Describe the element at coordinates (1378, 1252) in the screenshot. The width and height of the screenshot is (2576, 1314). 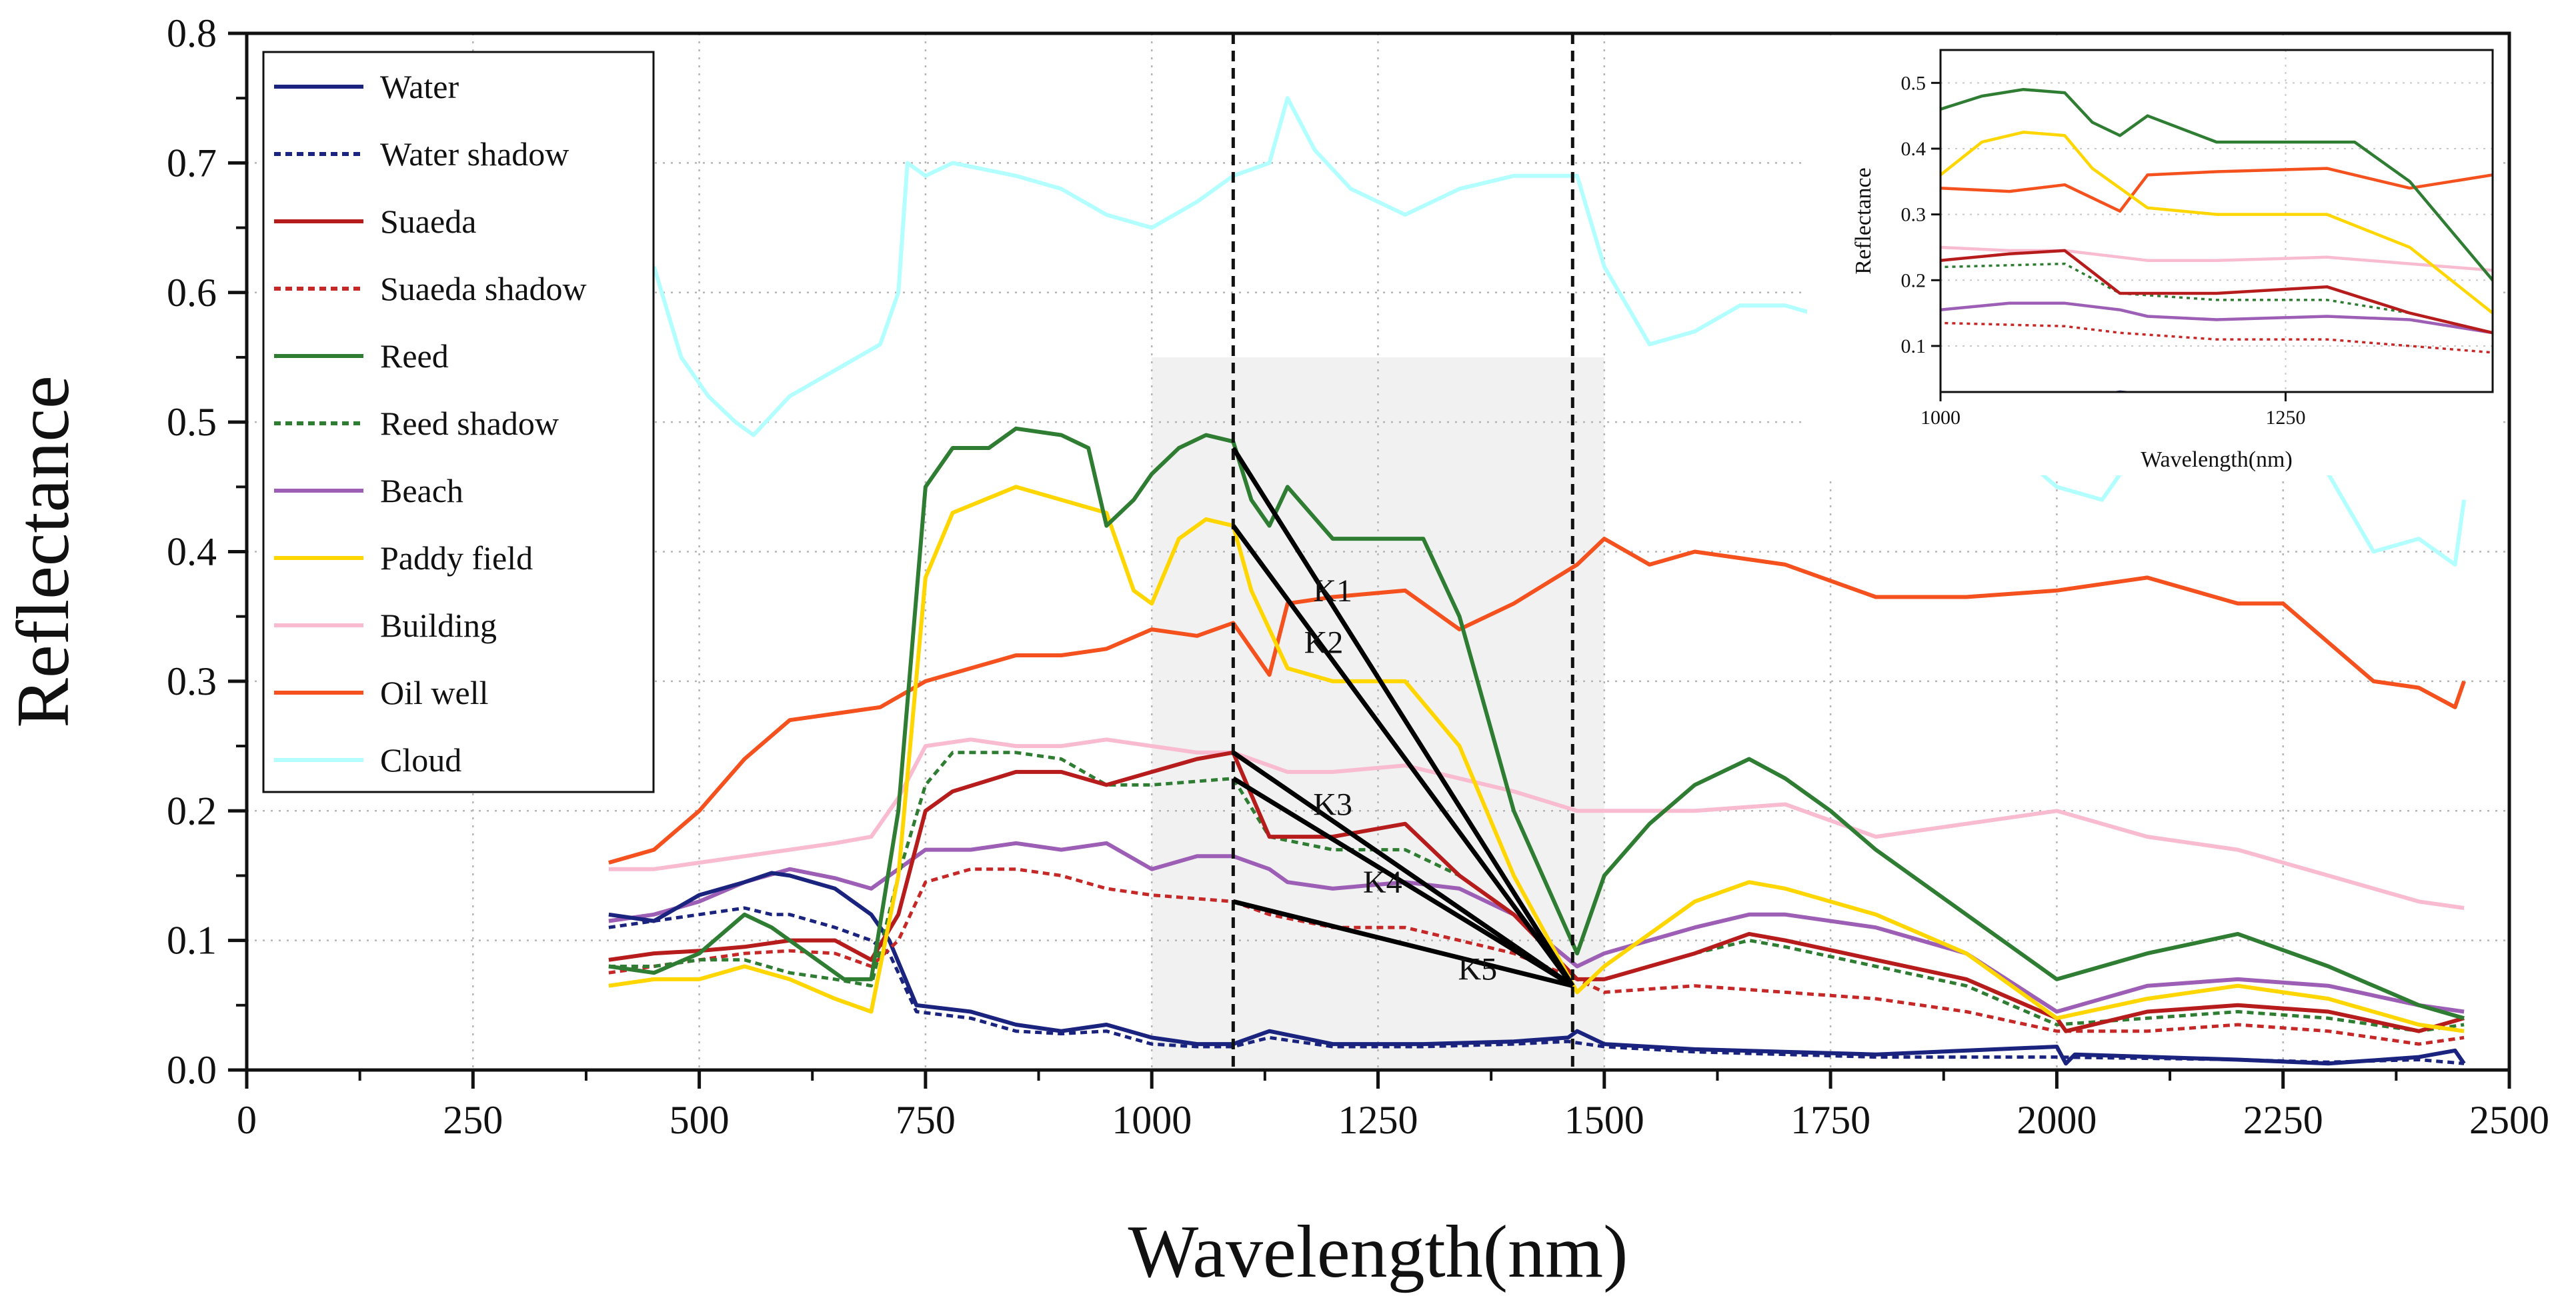
I see `x-axis-title: Wavelength(nm)` at that location.